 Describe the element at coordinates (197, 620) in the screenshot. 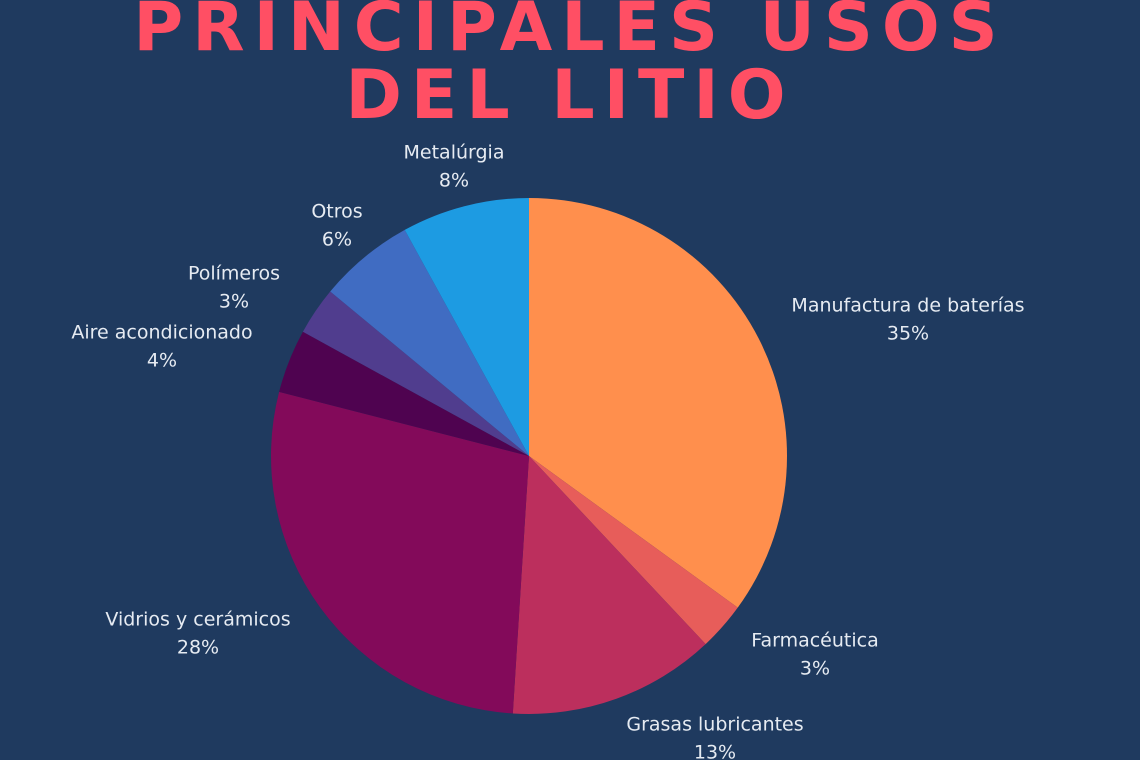

I see `slice-label-vidrios-y-ceramicos: Vidrios y cerámicos` at that location.